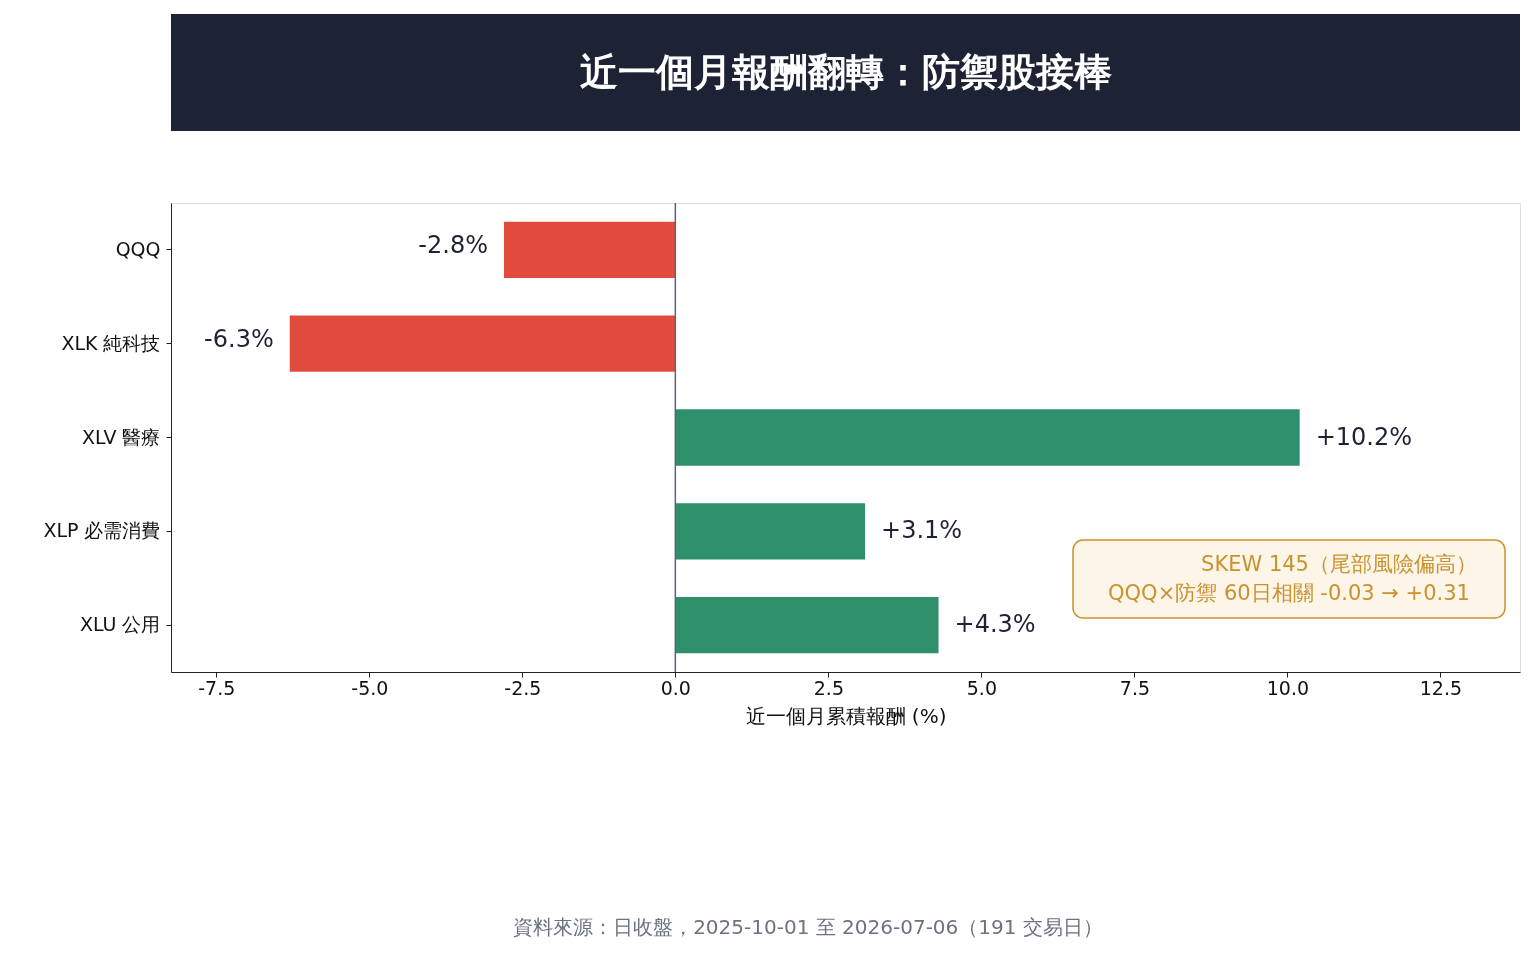  What do you see at coordinates (370, 687) in the screenshot?
I see `x-tick-label: -5.0` at bounding box center [370, 687].